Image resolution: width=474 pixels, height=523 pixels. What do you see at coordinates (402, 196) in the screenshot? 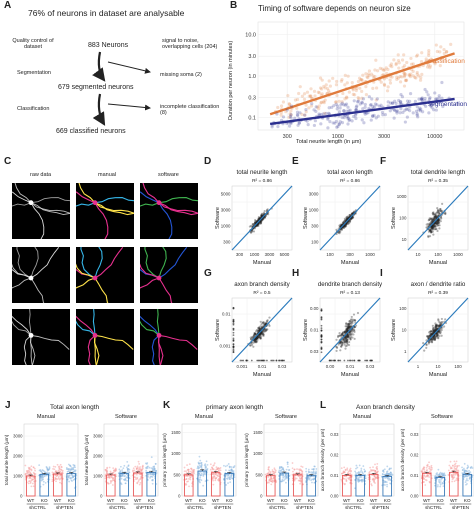
I see `scatter-y-tick: 1000` at bounding box center [402, 196].